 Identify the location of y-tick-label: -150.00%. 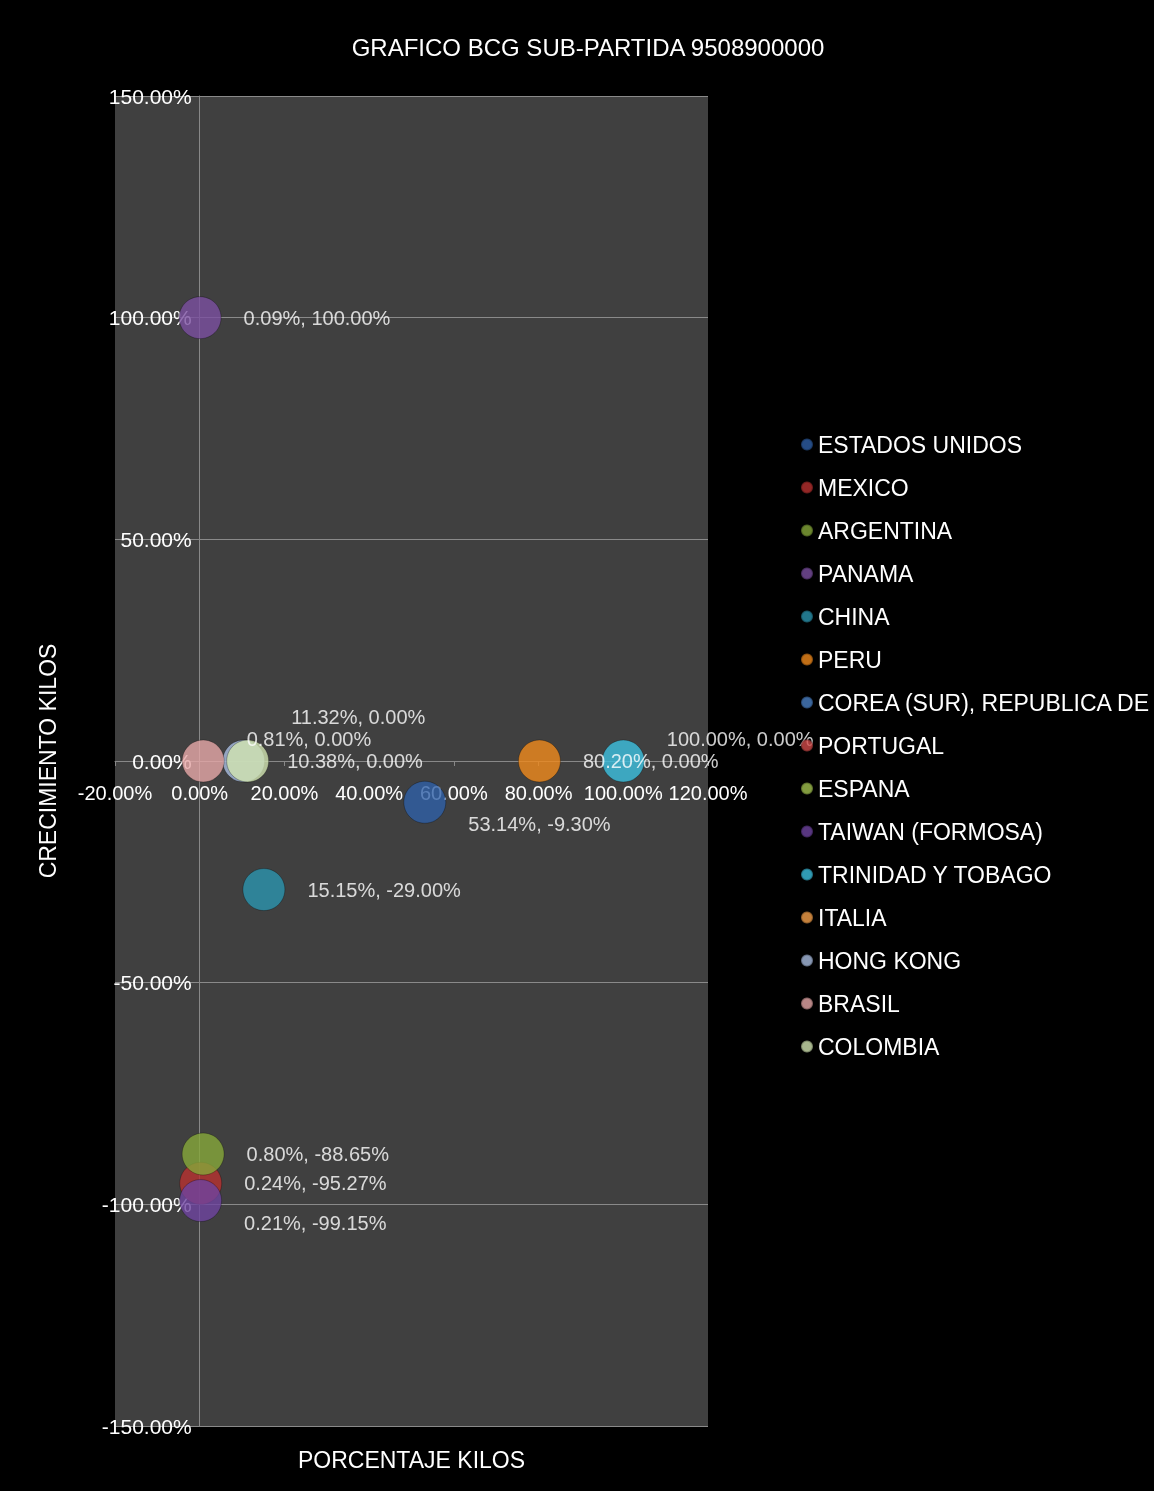
(146, 1426).